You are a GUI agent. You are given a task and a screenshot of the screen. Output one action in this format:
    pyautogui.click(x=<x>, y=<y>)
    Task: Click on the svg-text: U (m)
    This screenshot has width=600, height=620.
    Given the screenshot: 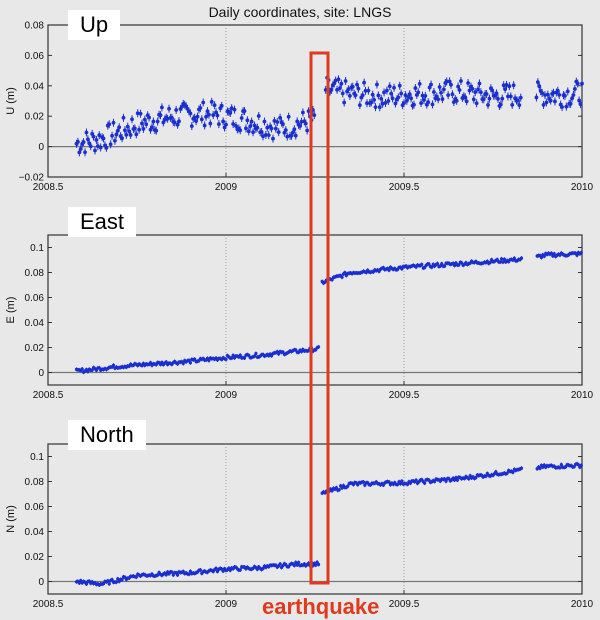 What is the action you would take?
    pyautogui.click(x=11, y=101)
    